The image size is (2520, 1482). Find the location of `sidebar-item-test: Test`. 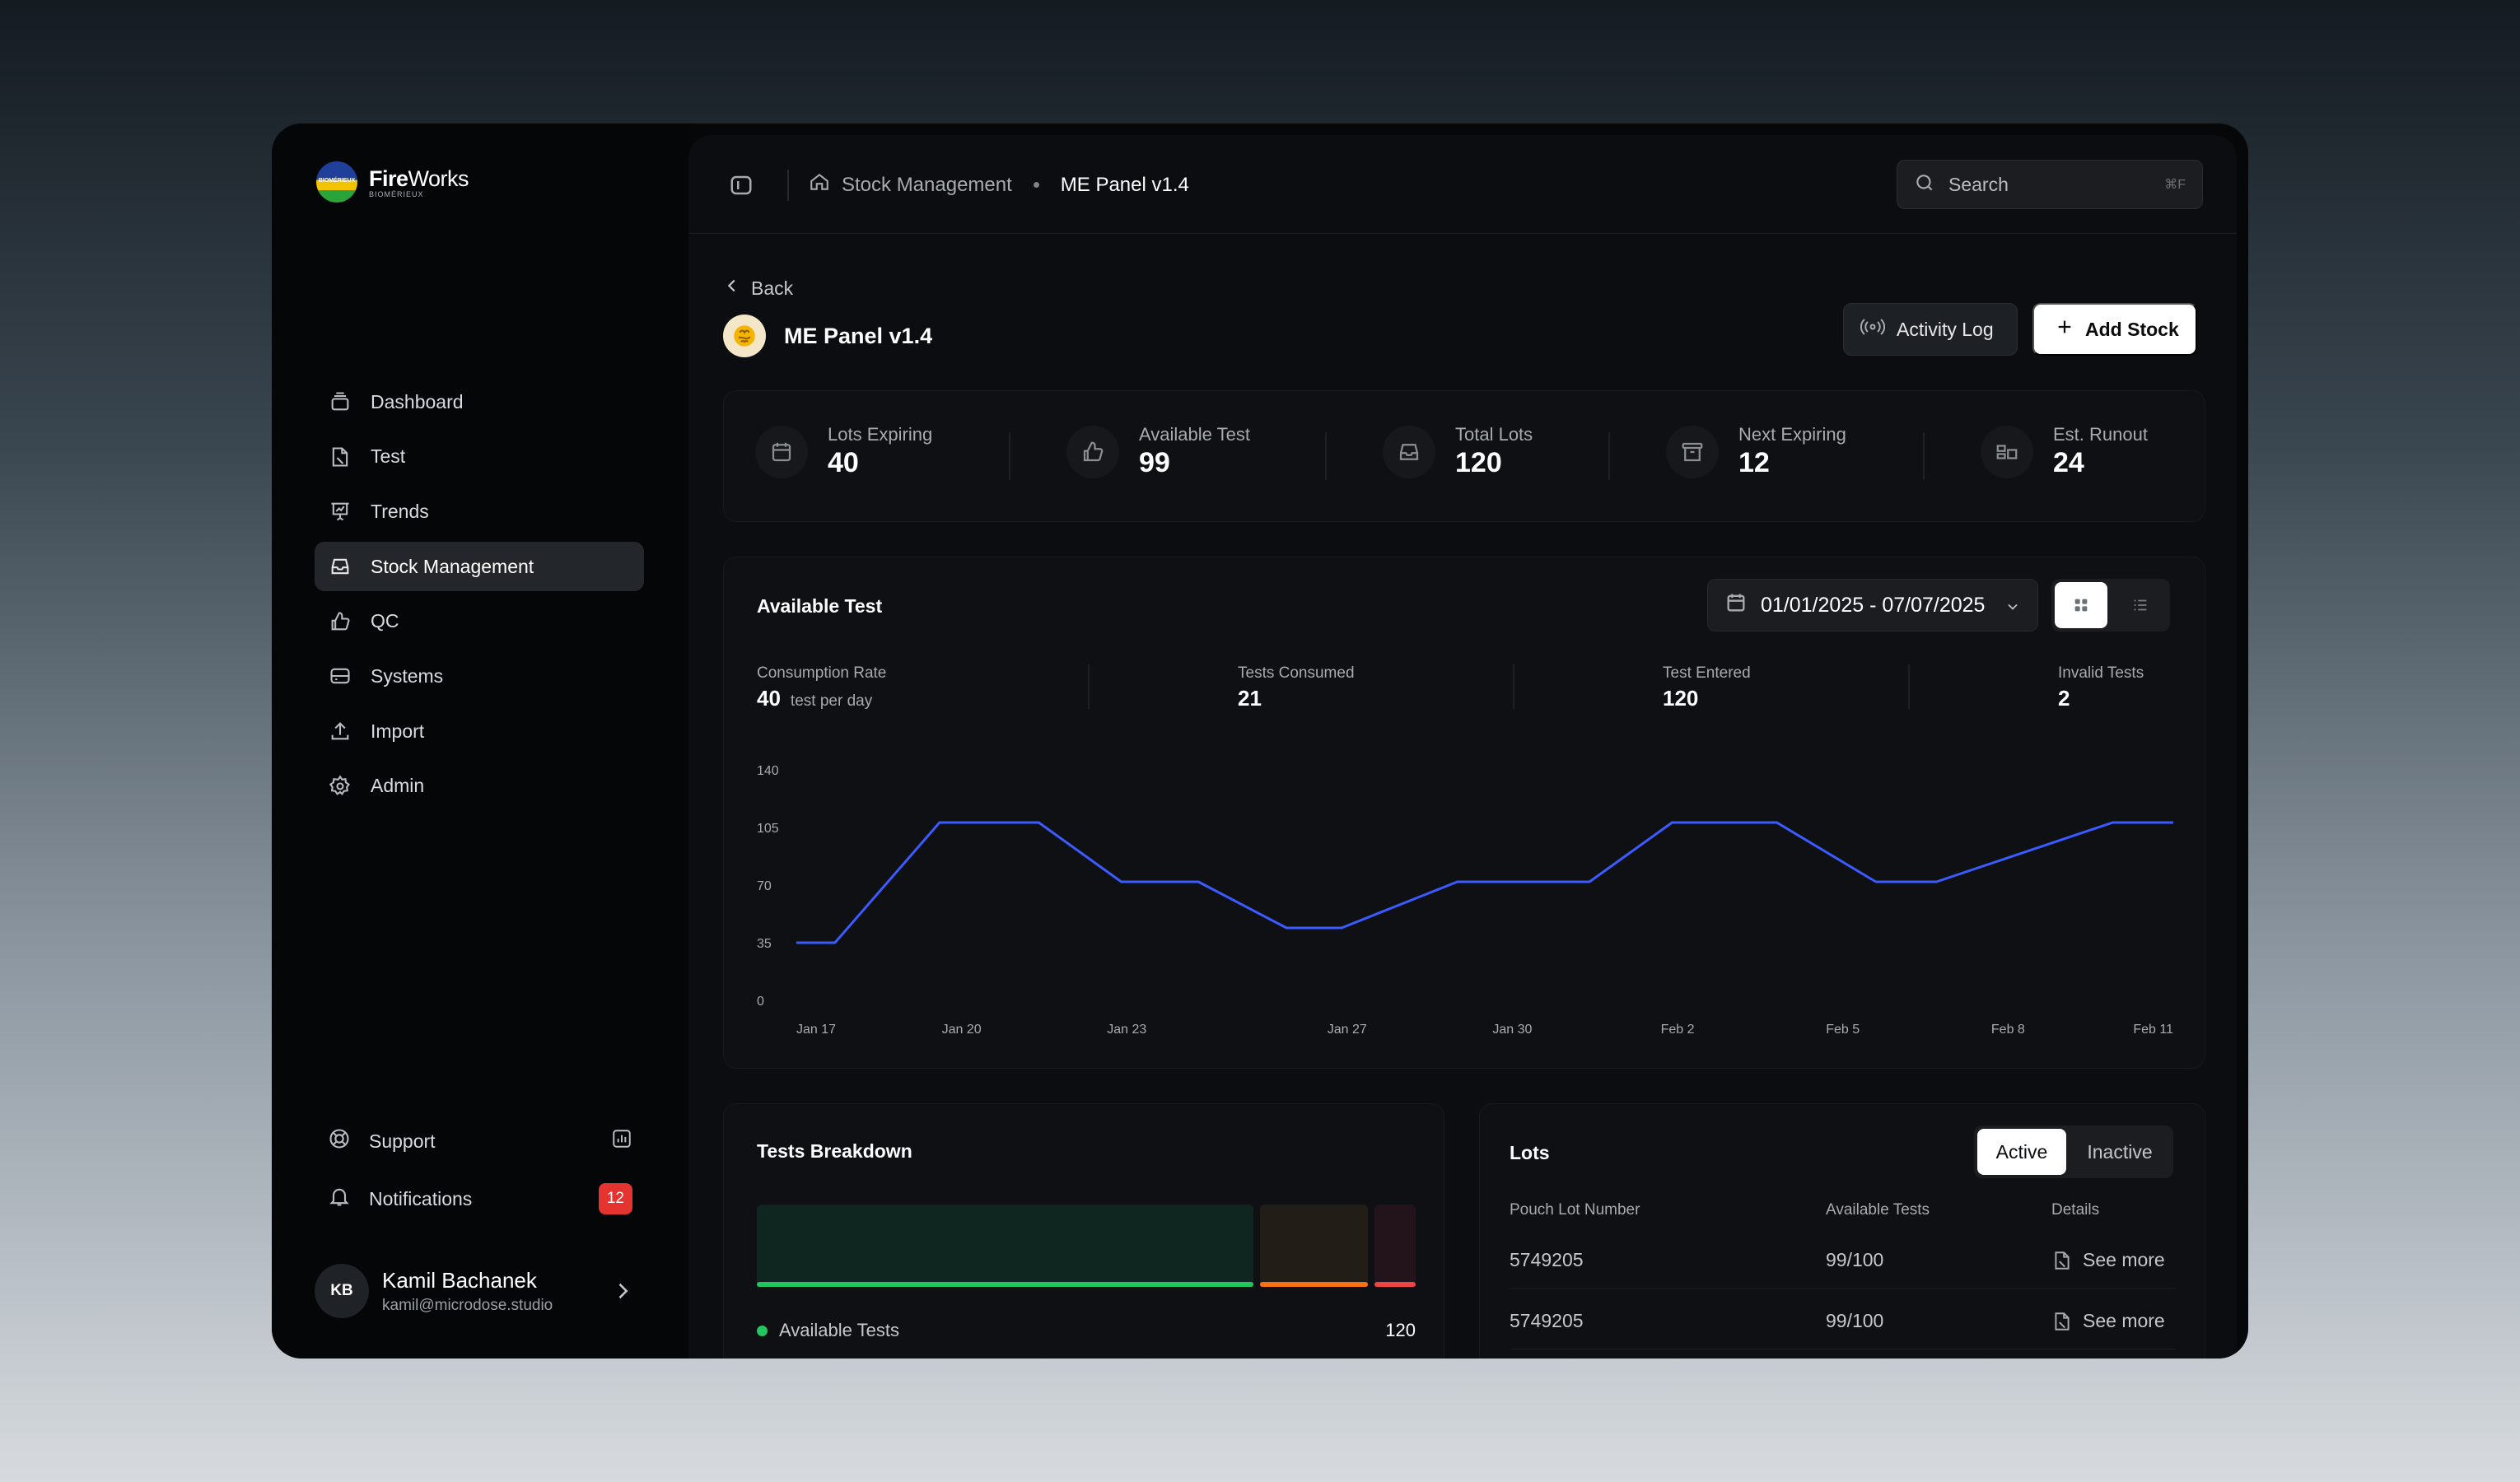

sidebar-item-test: Test is located at coordinates (479, 457).